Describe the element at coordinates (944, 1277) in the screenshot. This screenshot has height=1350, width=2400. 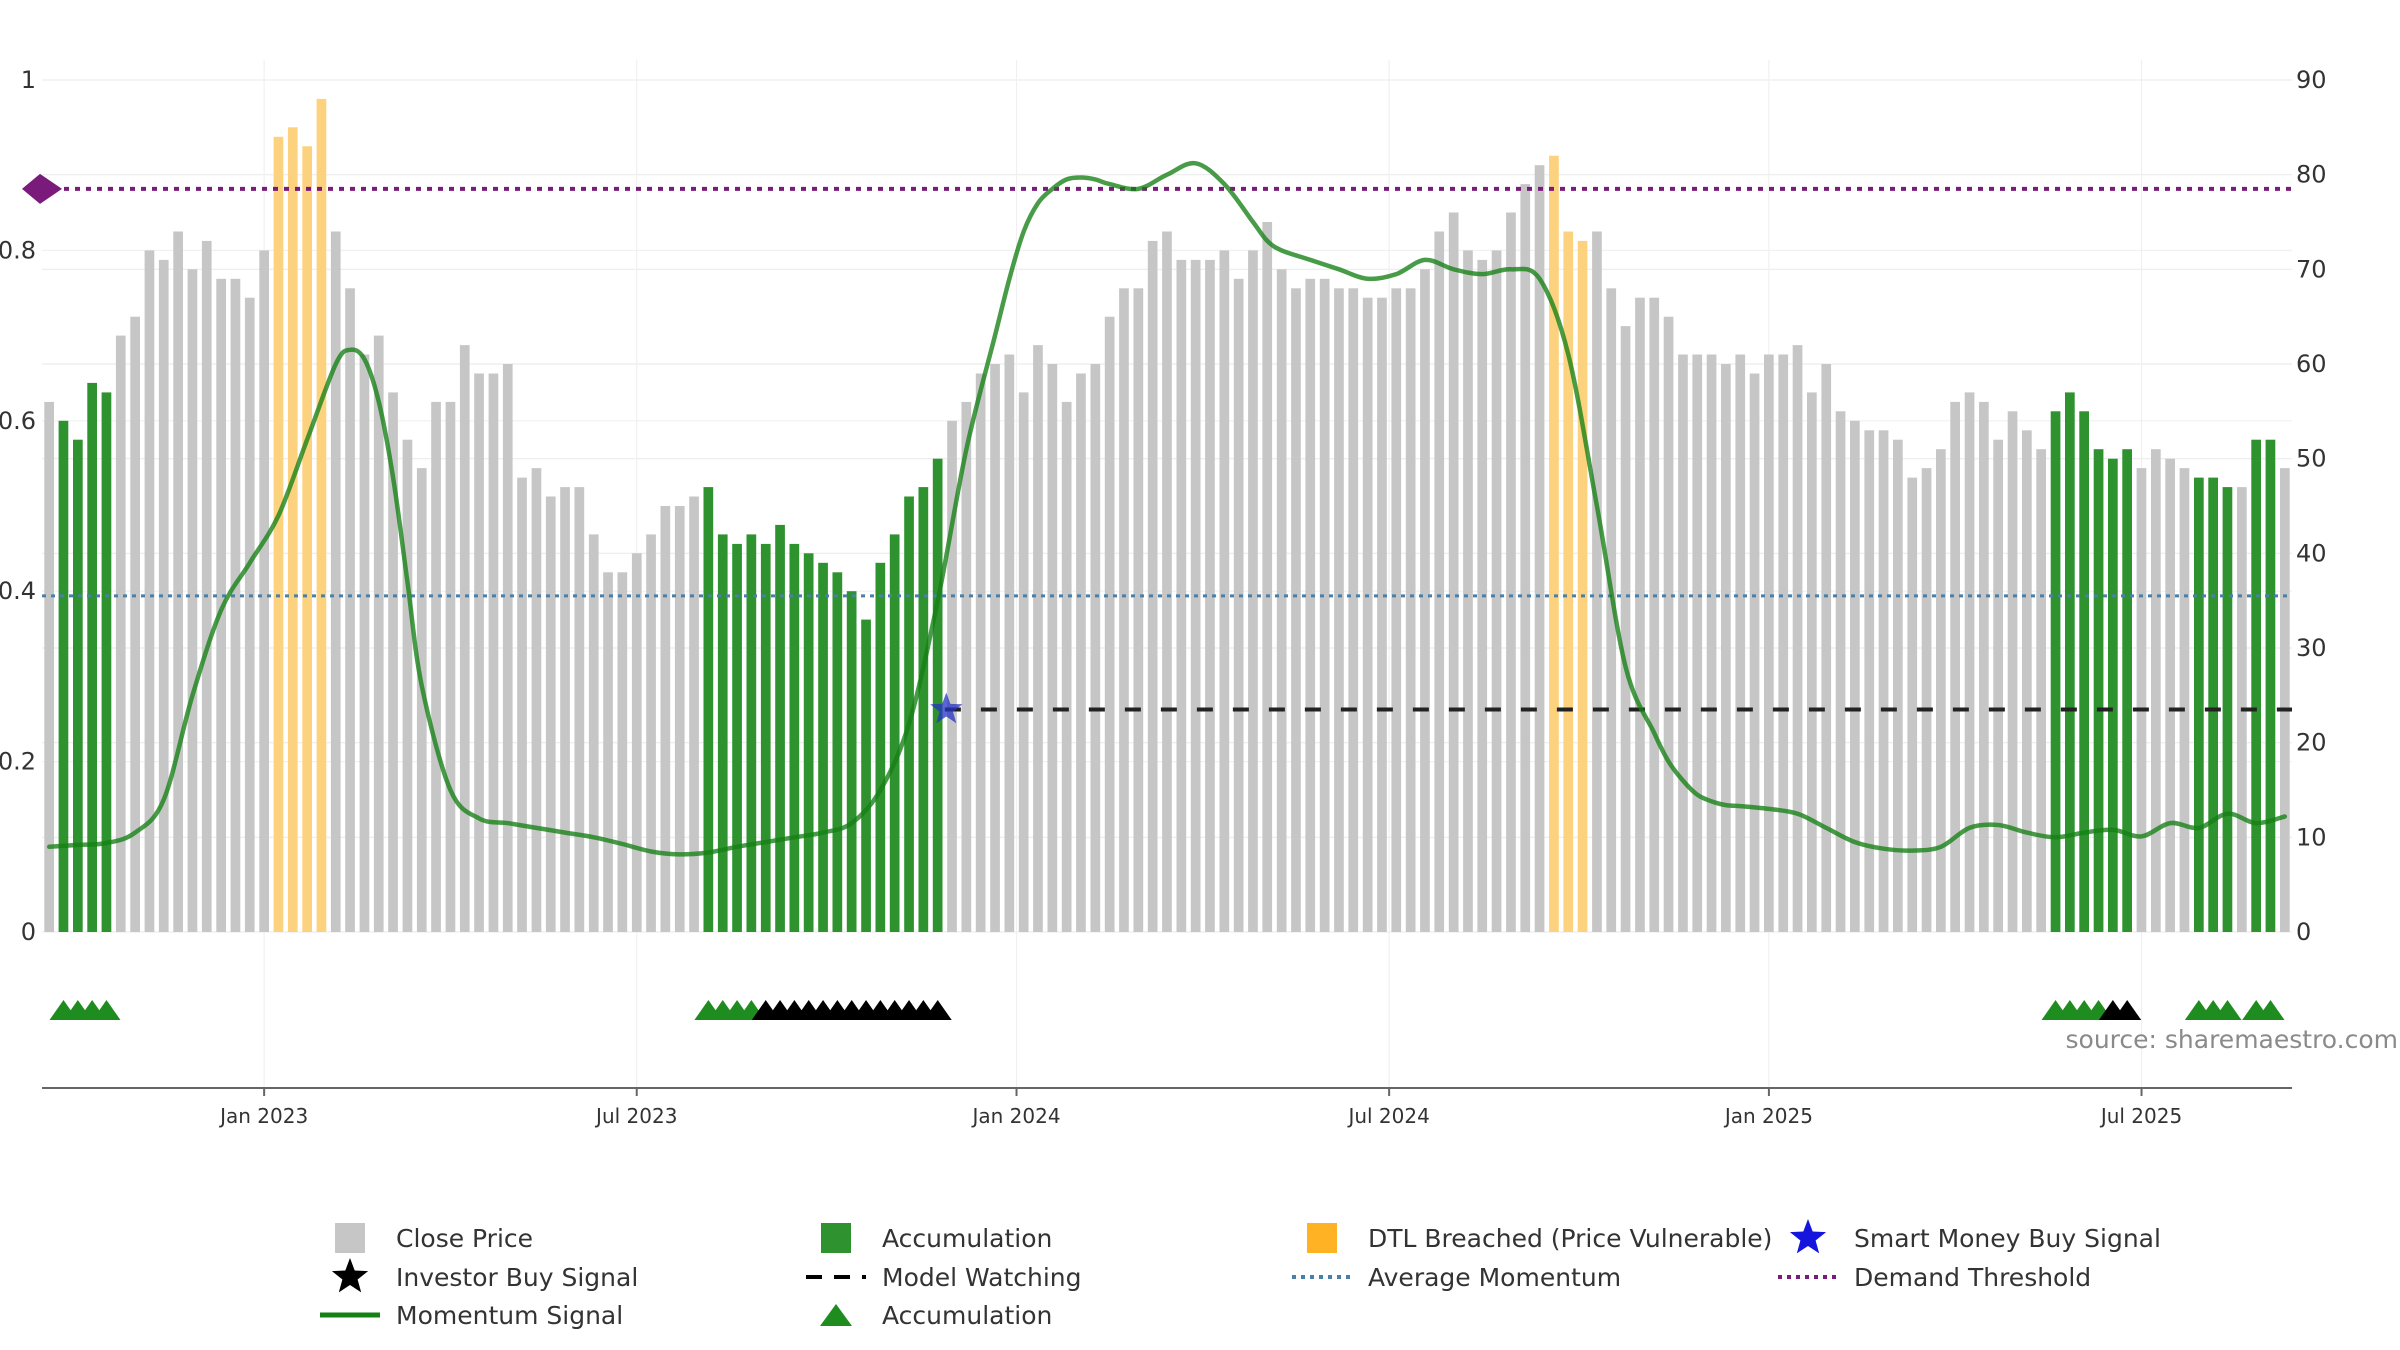
I see `legend-item: Model Watching` at that location.